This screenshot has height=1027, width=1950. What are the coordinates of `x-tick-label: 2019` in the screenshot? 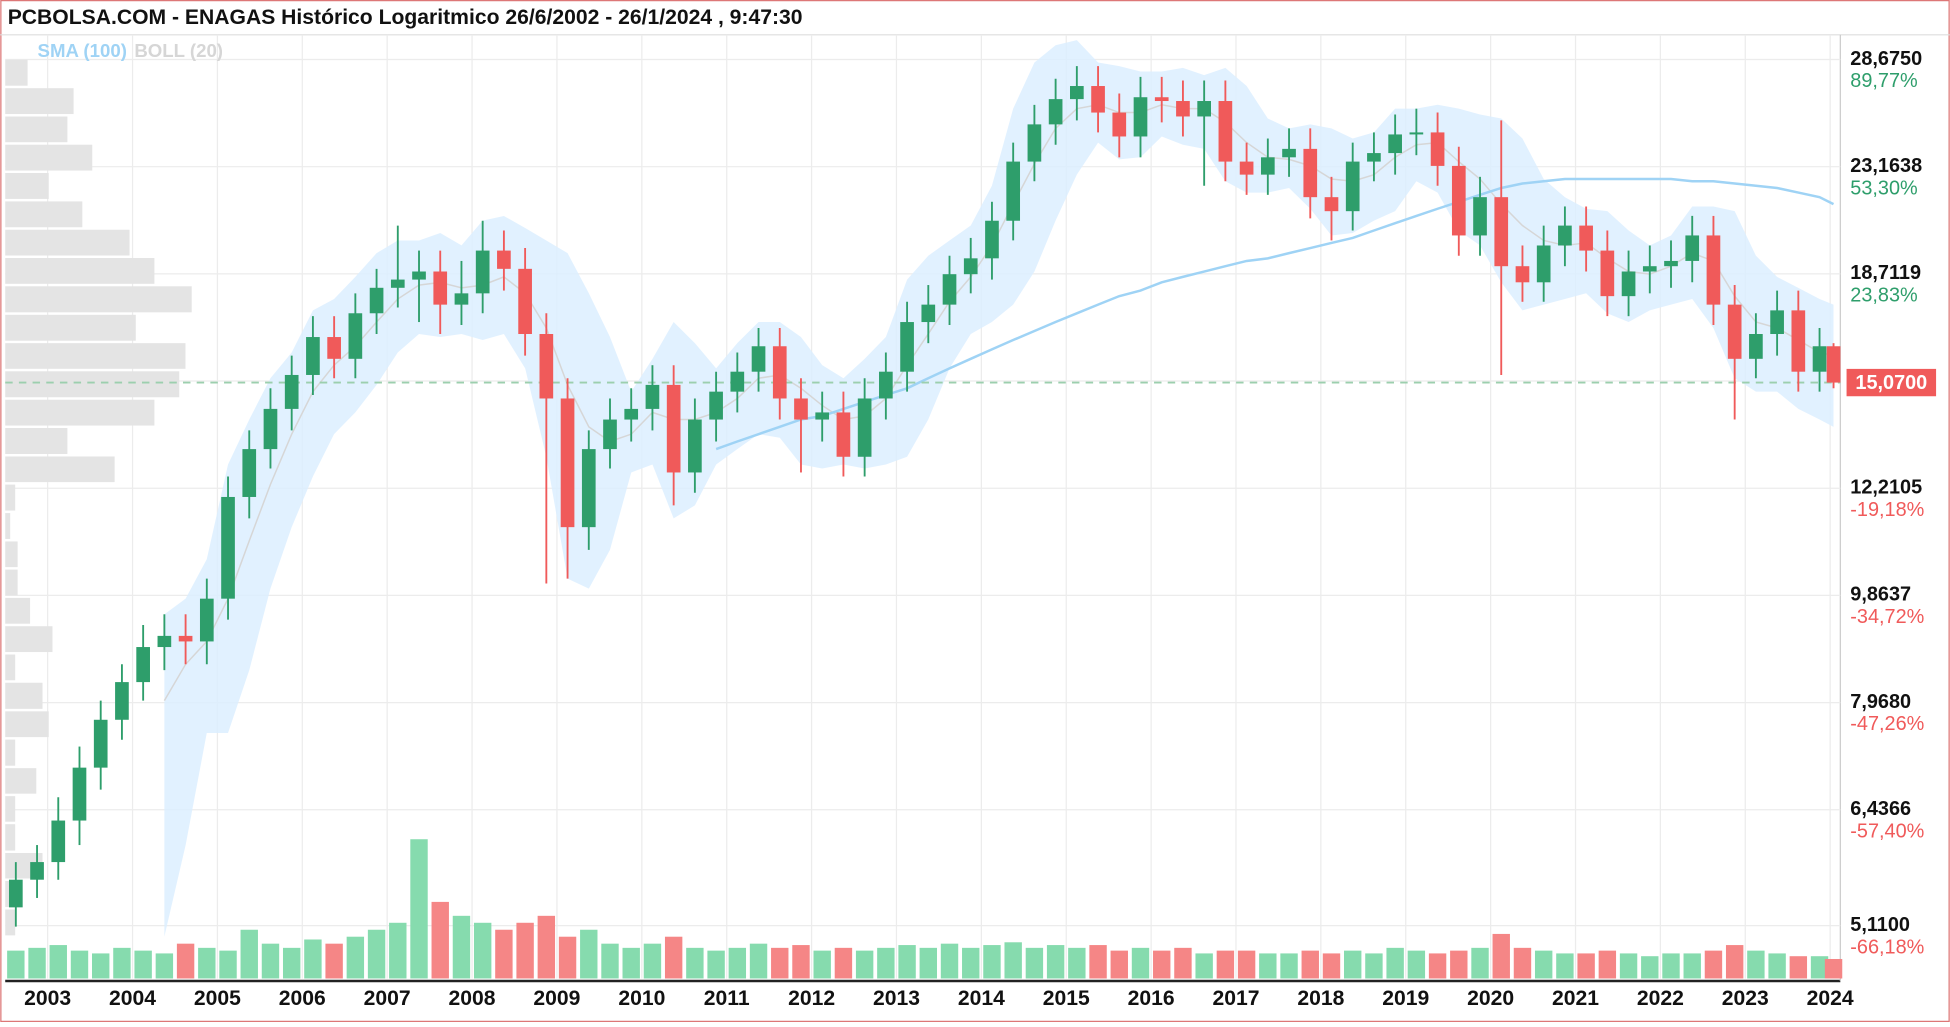 It's located at (1405, 998).